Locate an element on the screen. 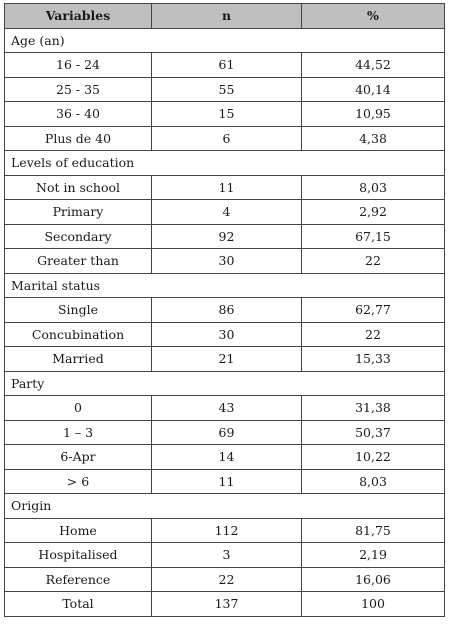 The height and width of the screenshot is (627, 453). total-percent: 100 is located at coordinates (373, 604).